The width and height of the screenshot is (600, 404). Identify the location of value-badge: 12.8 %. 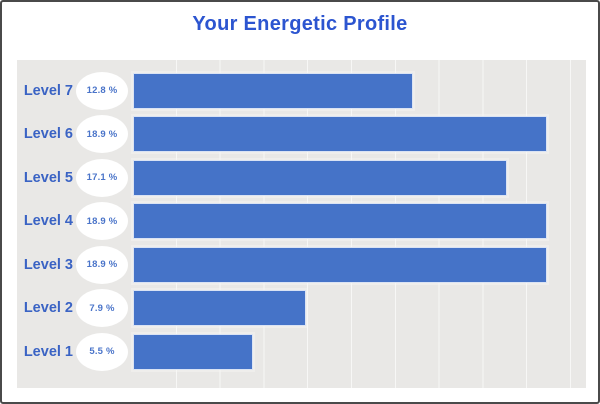
(102, 90).